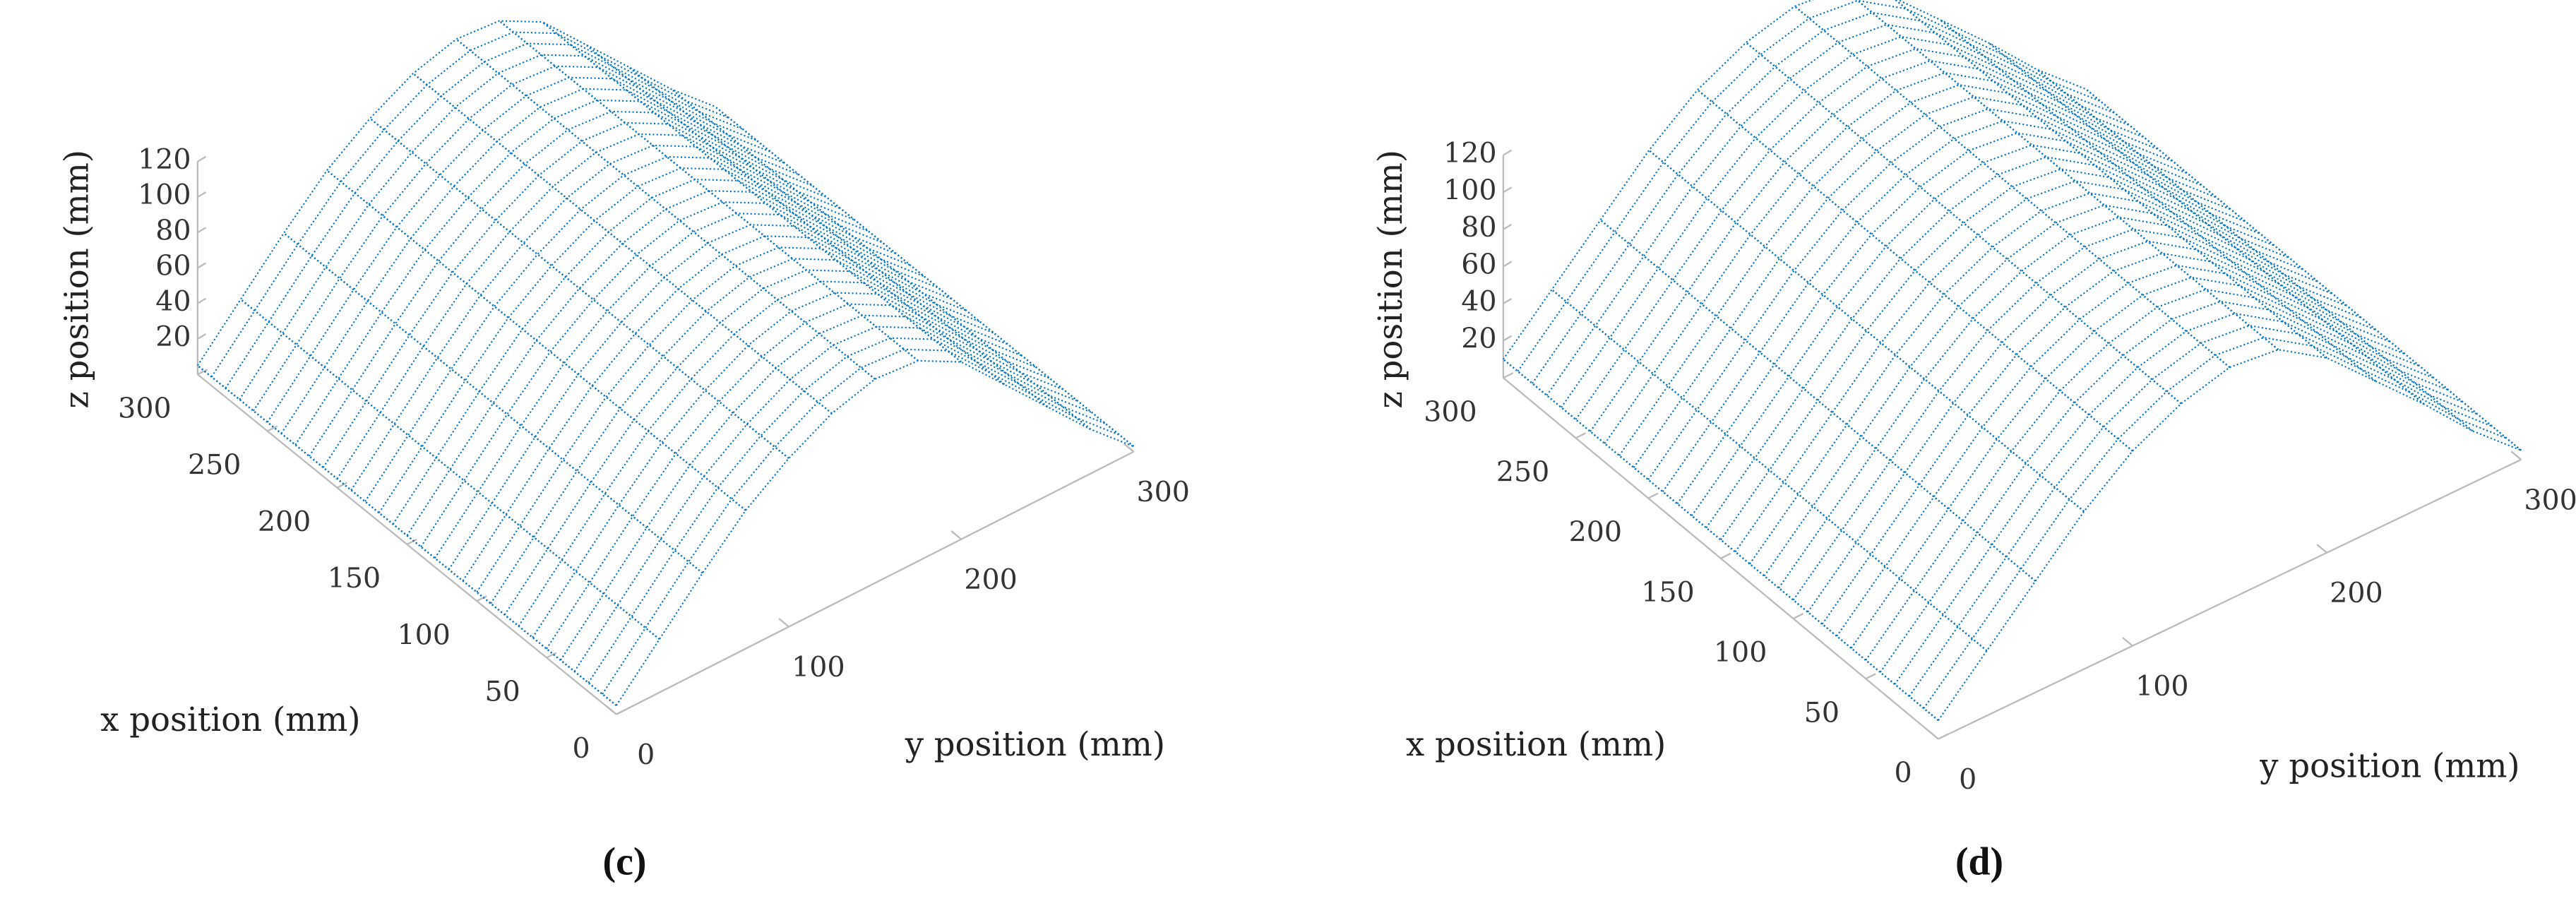 The height and width of the screenshot is (913, 2576). Describe the element at coordinates (173, 230) in the screenshot. I see `z-tick-label: 80` at that location.